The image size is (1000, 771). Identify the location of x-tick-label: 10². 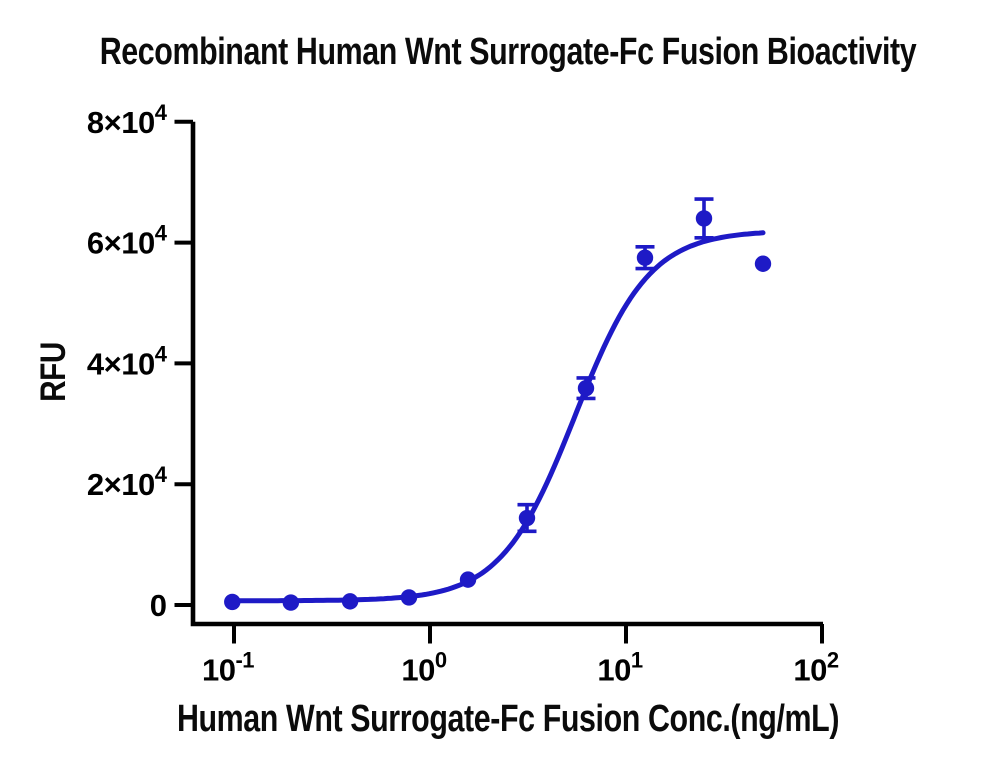
(815, 668).